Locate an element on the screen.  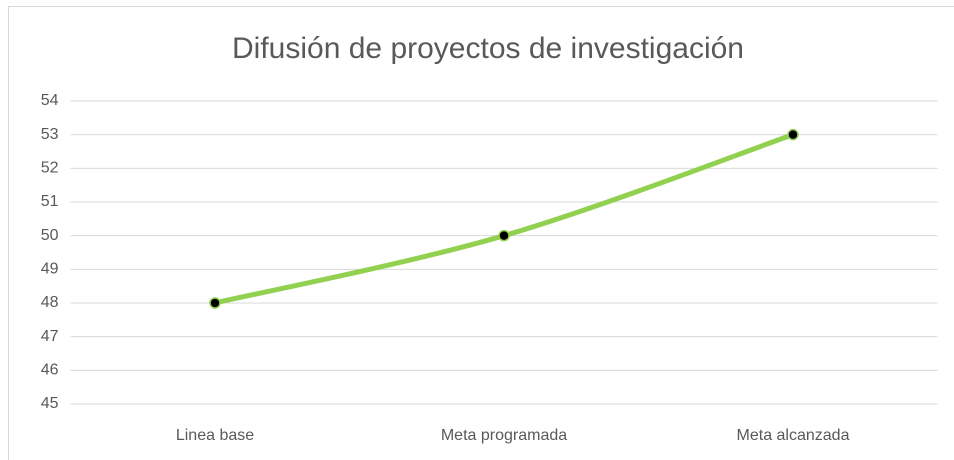
y-tick-label: 51 is located at coordinates (50, 201).